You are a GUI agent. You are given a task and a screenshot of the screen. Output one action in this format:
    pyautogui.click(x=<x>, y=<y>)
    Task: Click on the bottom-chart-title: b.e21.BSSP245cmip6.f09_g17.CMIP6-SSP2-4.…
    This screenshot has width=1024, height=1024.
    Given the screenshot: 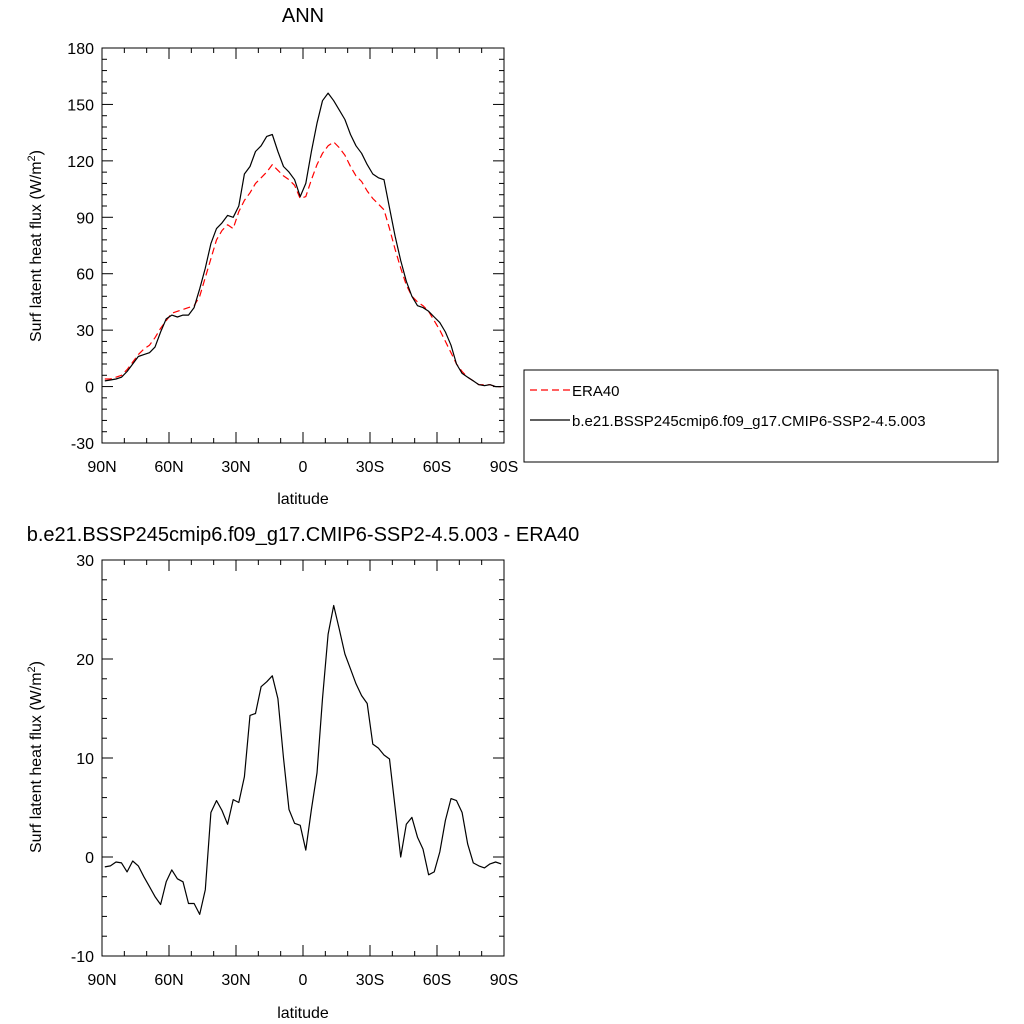 What is the action you would take?
    pyautogui.click(x=303, y=535)
    